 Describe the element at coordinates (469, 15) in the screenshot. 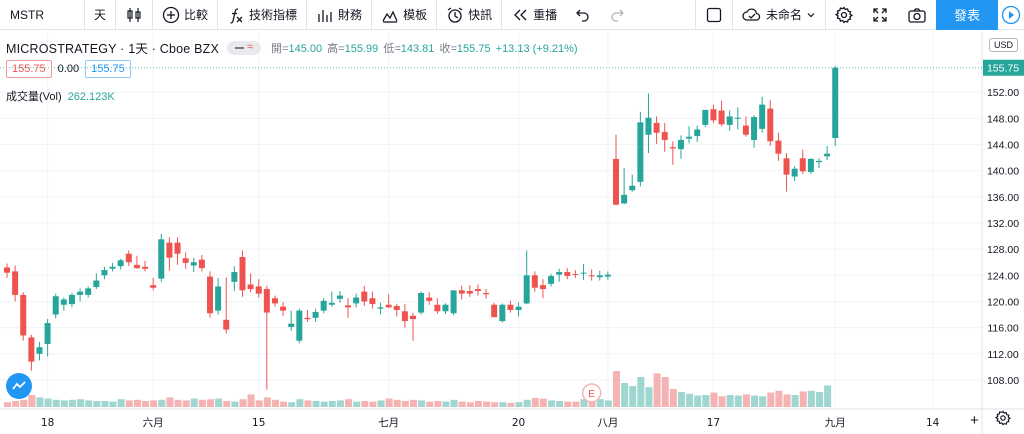

I see `alerts-button: 快訊` at that location.